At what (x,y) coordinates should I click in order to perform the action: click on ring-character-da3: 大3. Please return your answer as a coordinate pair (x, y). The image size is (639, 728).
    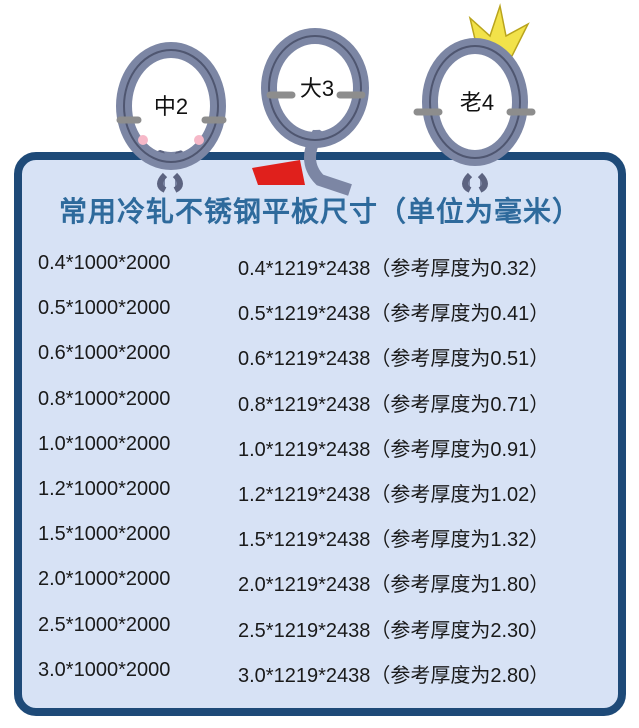
    Looking at the image, I should click on (315, 112).